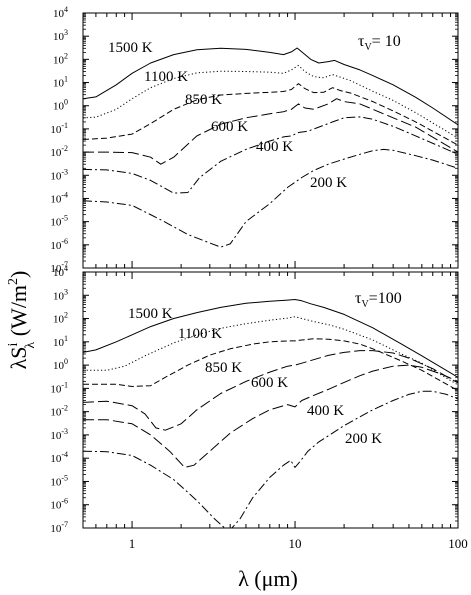  What do you see at coordinates (132, 543) in the screenshot?
I see `x-tick-label: 1` at bounding box center [132, 543].